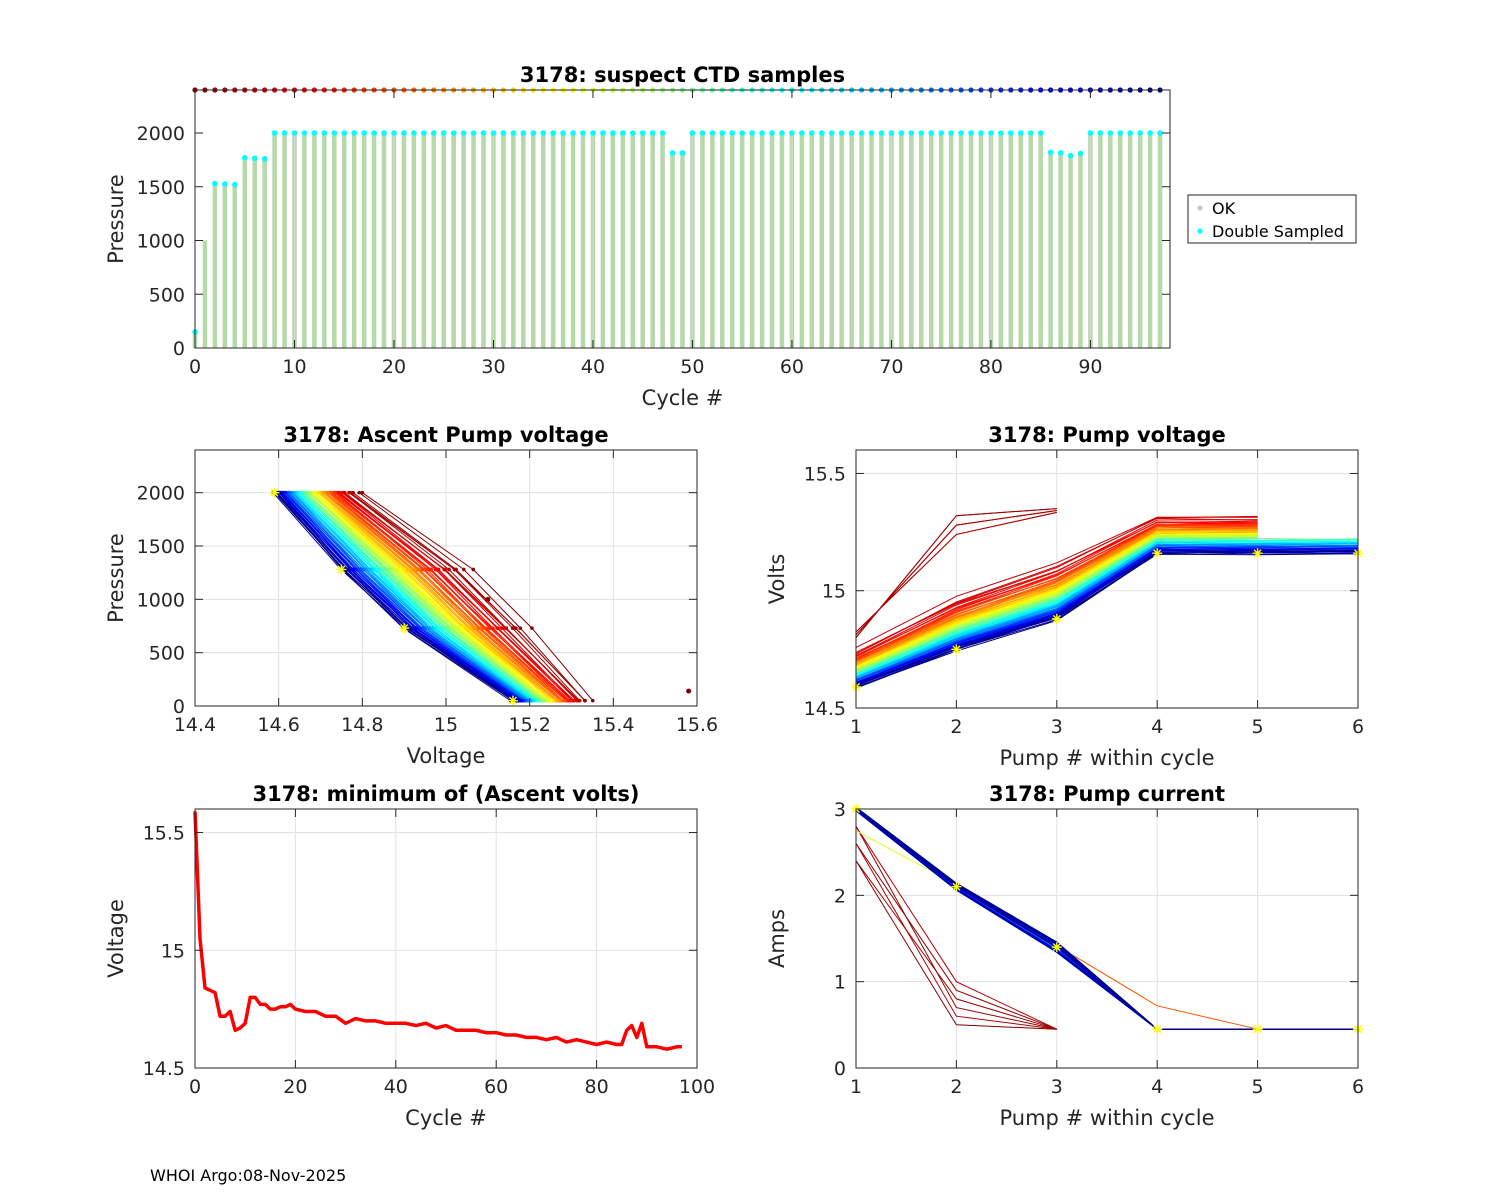  I want to click on legend-double-label: Double Sampled, so click(1278, 231).